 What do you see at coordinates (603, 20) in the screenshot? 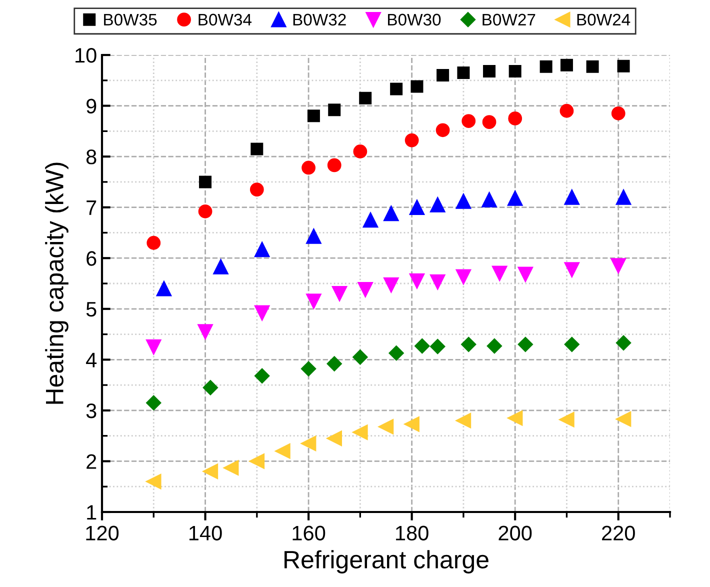
I see `legend-label: B0W24` at bounding box center [603, 20].